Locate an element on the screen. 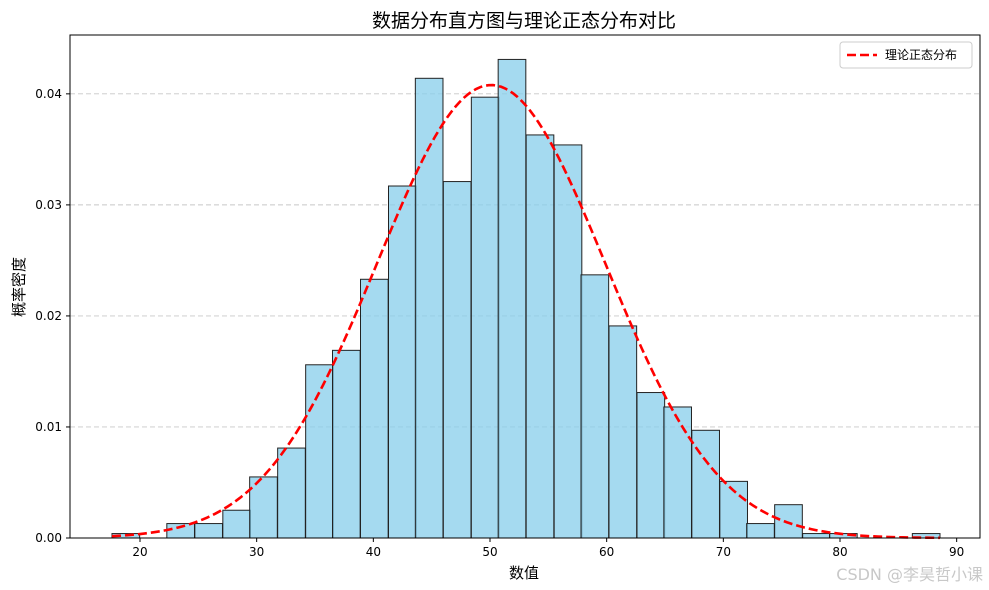 Image resolution: width=989 pixels, height=590 pixels. x-tick-label: 40 is located at coordinates (373, 552).